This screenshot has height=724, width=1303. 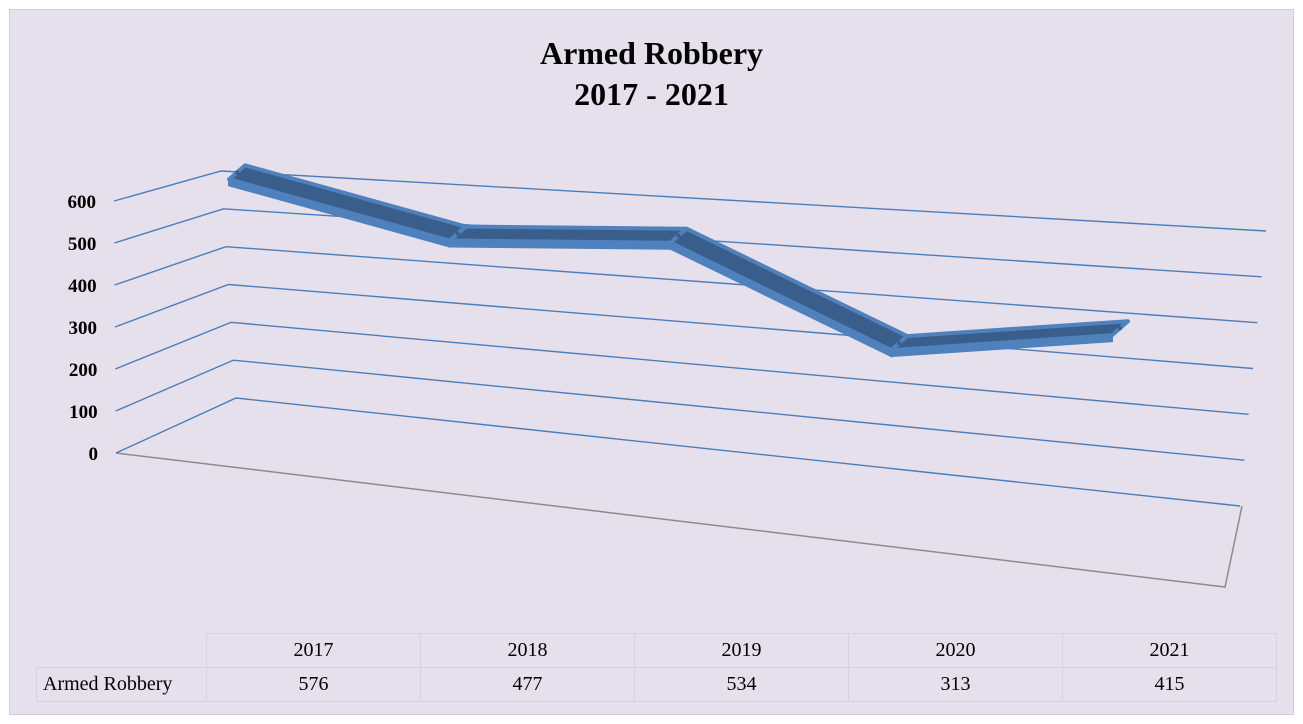 What do you see at coordinates (347, 203) in the screenshot?
I see `series-segment-2017-2018` at bounding box center [347, 203].